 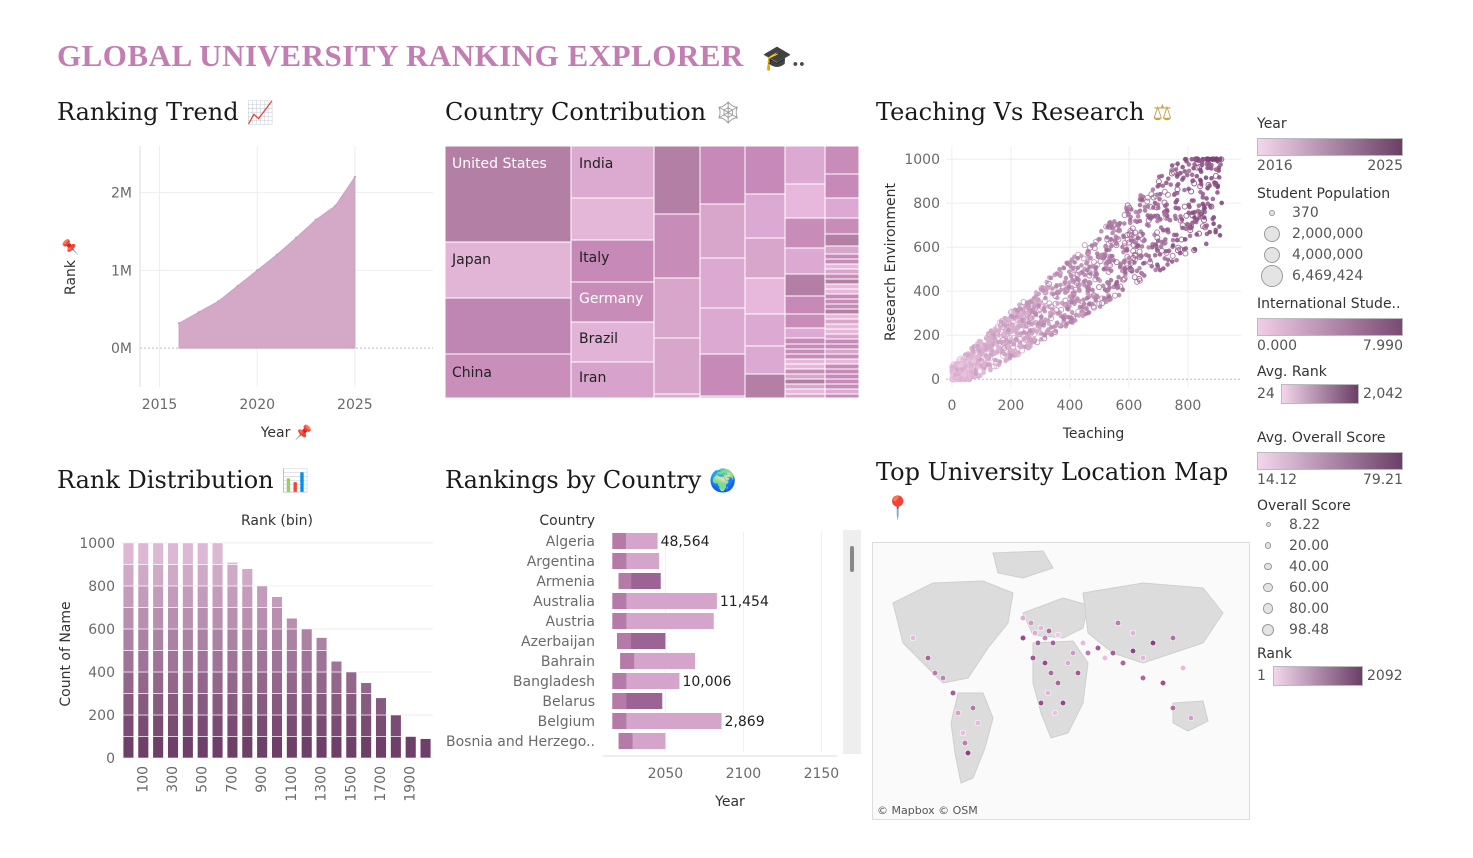 What do you see at coordinates (247, 292) in the screenshot?
I see `ranking-trend-chart: 0M 1M 2M 2015 2020 2025 Year 📌 Rank 📌` at bounding box center [247, 292].